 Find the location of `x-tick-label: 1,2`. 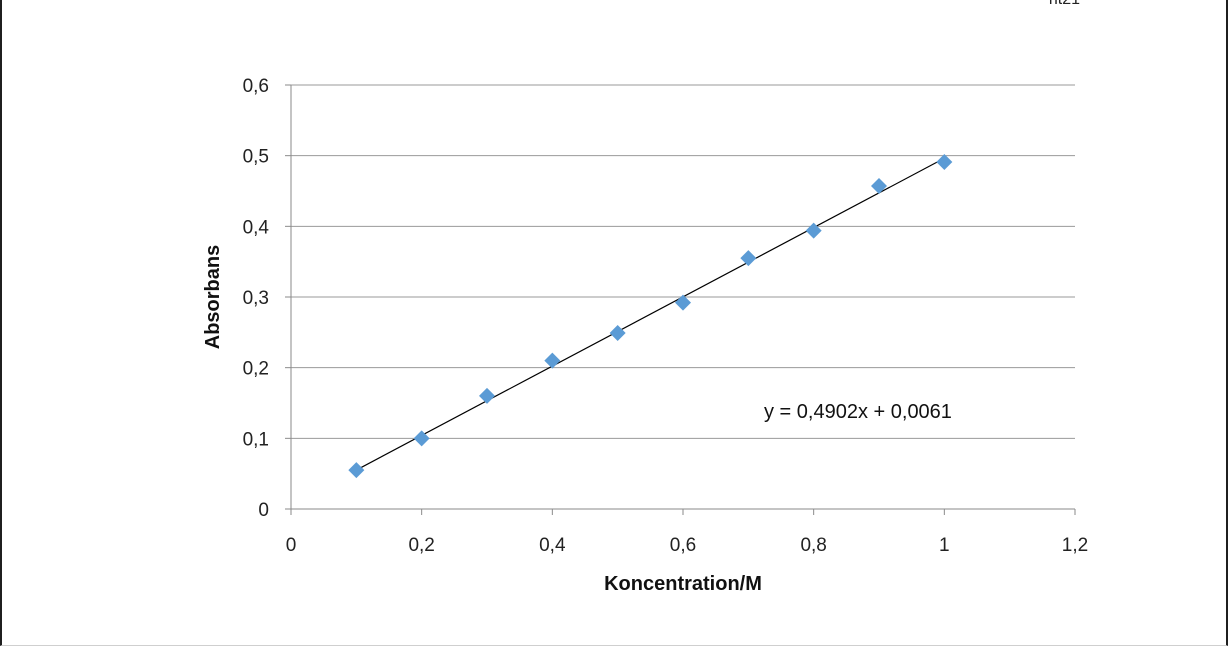

x-tick-label: 1,2 is located at coordinates (1075, 545).